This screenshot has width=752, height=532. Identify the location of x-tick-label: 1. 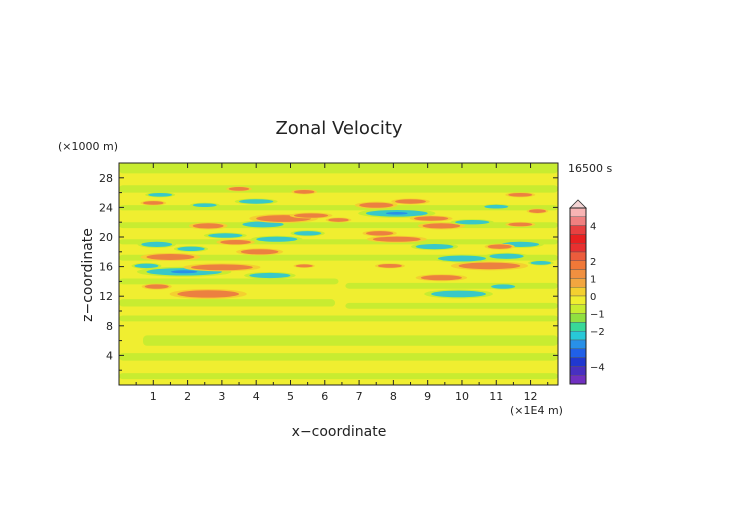
(153, 396).